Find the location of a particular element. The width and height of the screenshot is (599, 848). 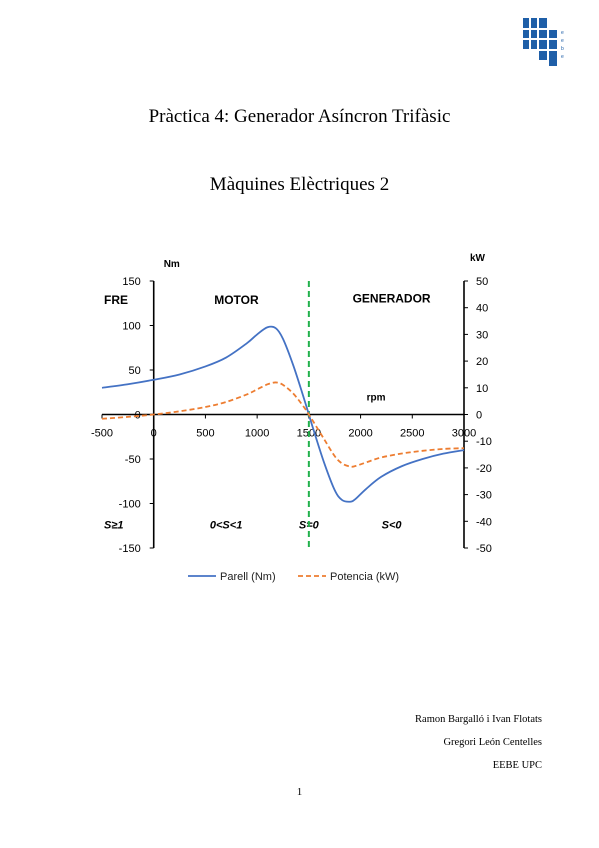

region-label-generator: GENERADOR is located at coordinates (392, 298).